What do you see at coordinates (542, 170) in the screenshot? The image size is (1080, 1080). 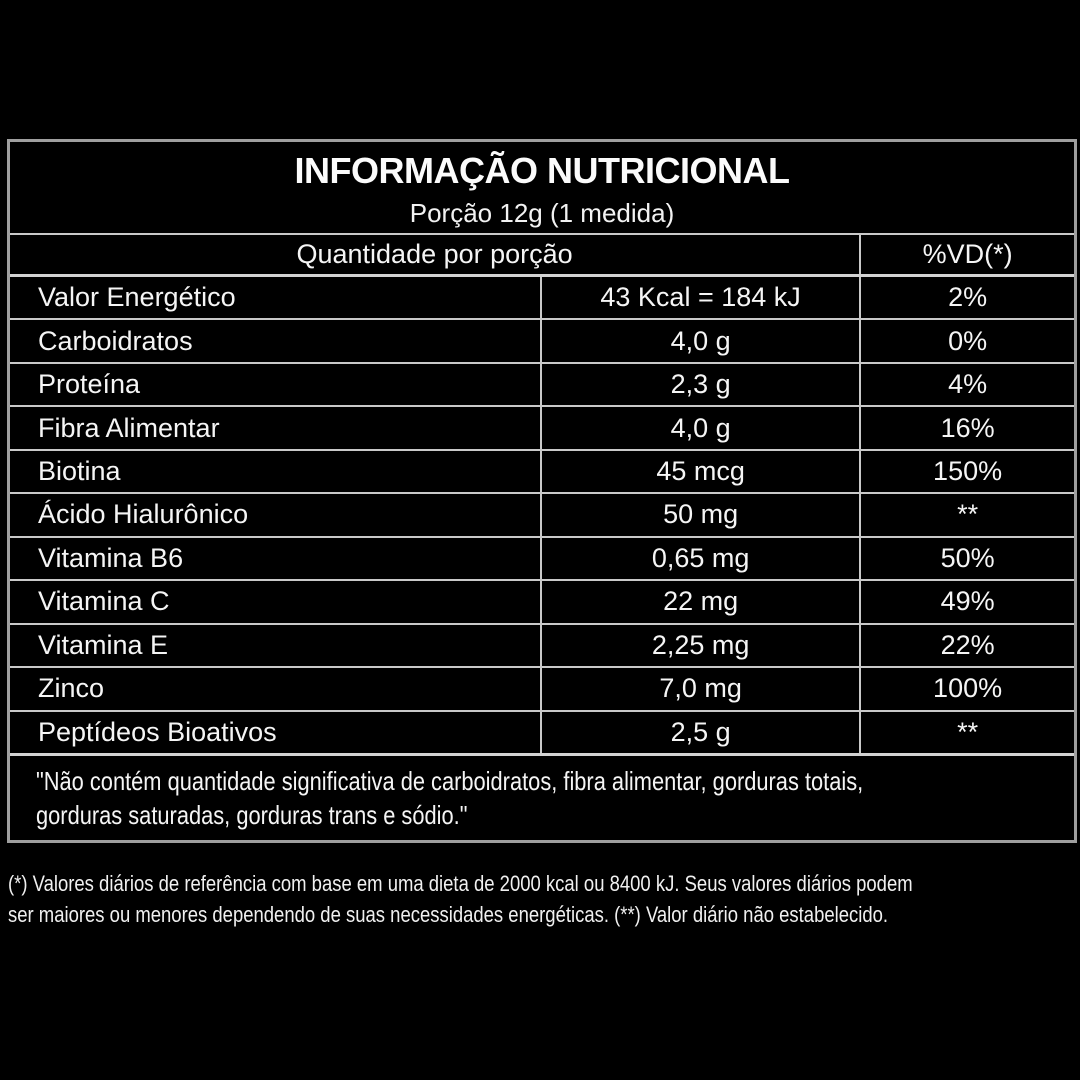 I see `page-title: INFORMAÇÃO NUTRICIONAL` at bounding box center [542, 170].